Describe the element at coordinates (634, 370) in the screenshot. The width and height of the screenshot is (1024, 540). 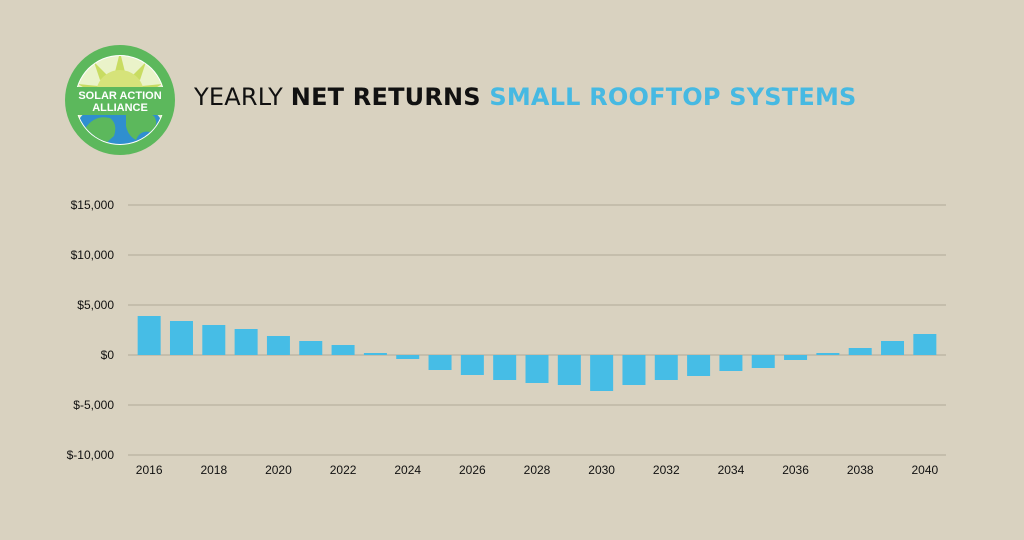
I see `bar-2031` at that location.